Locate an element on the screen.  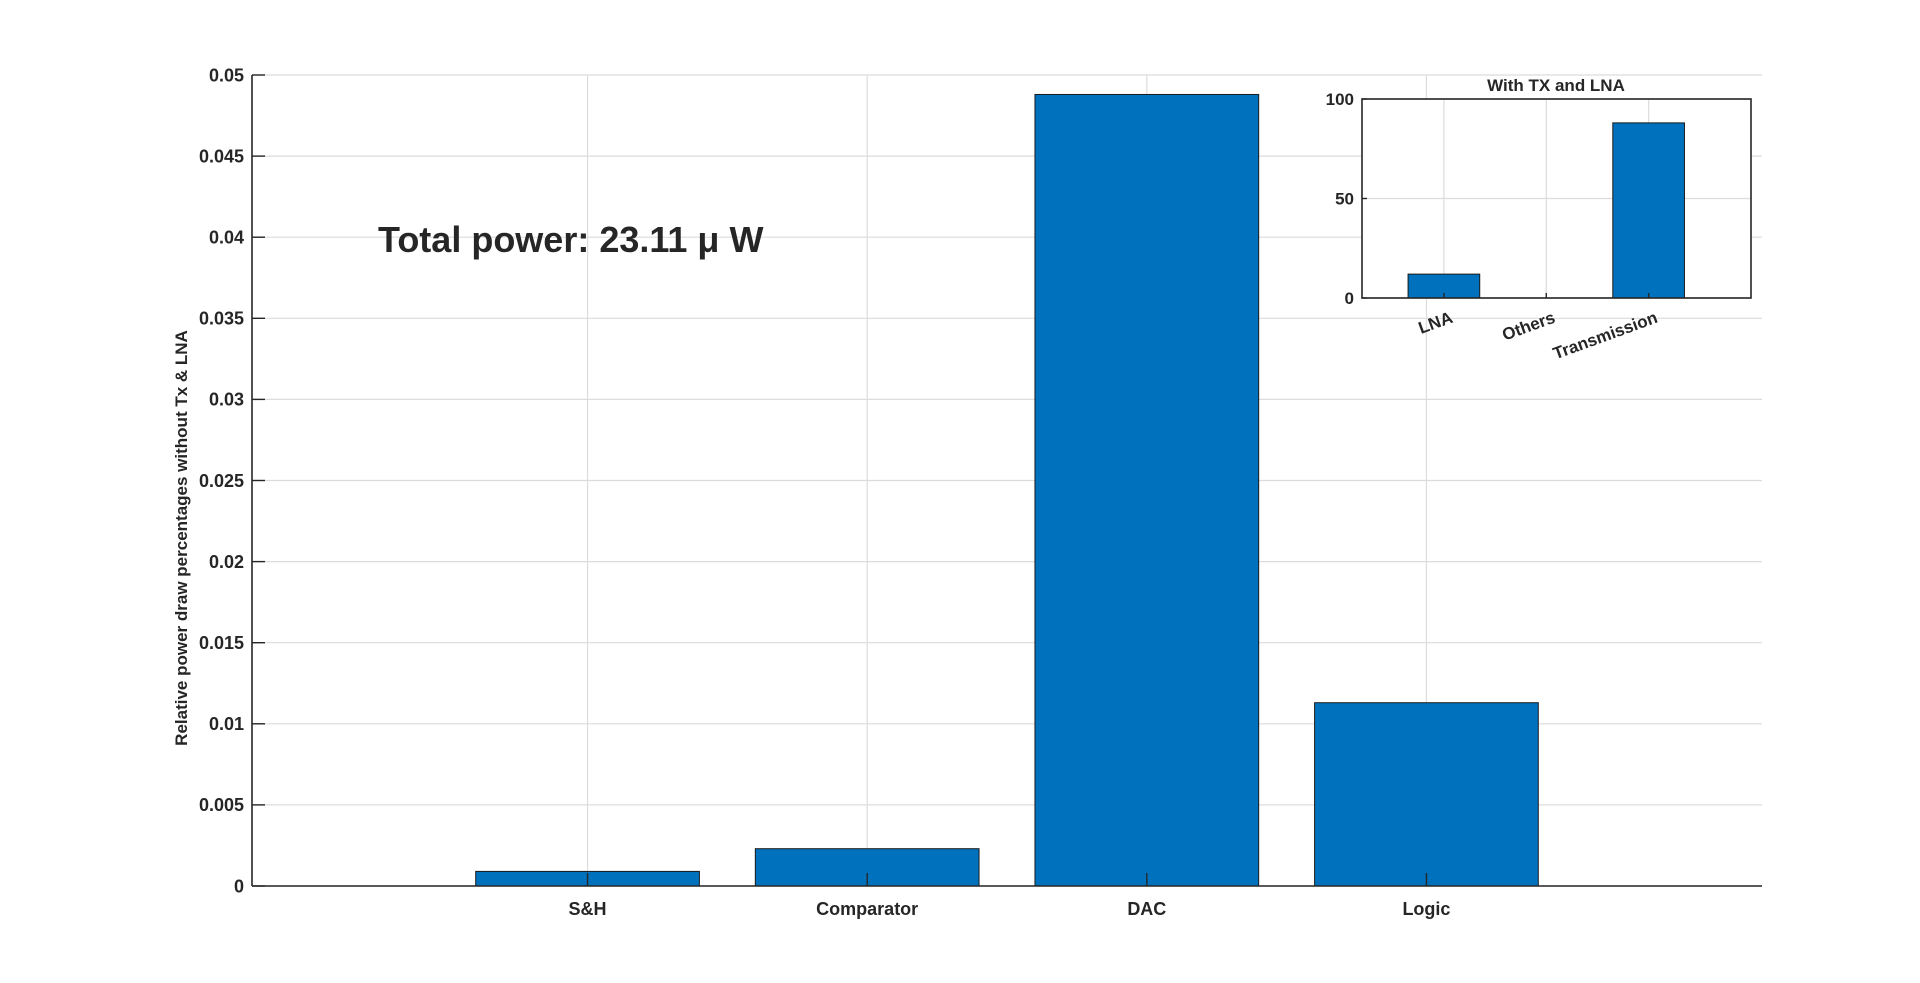
main-y-tick-label: 0.03 is located at coordinates (226, 400).